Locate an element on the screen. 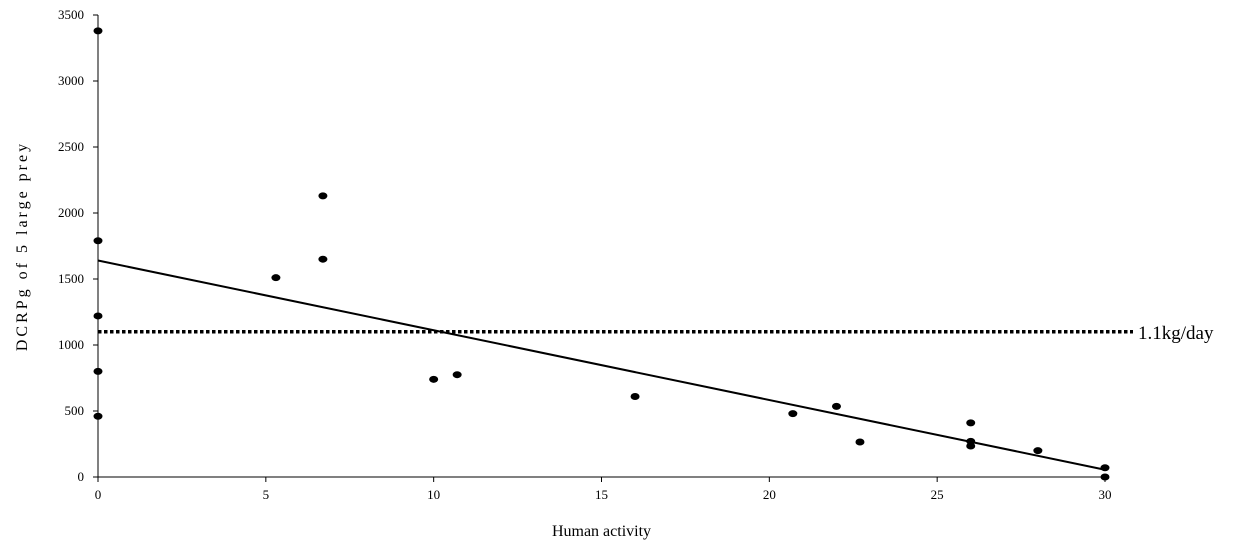 The width and height of the screenshot is (1255, 543). y-tick-label: 2000 is located at coordinates (71, 212).